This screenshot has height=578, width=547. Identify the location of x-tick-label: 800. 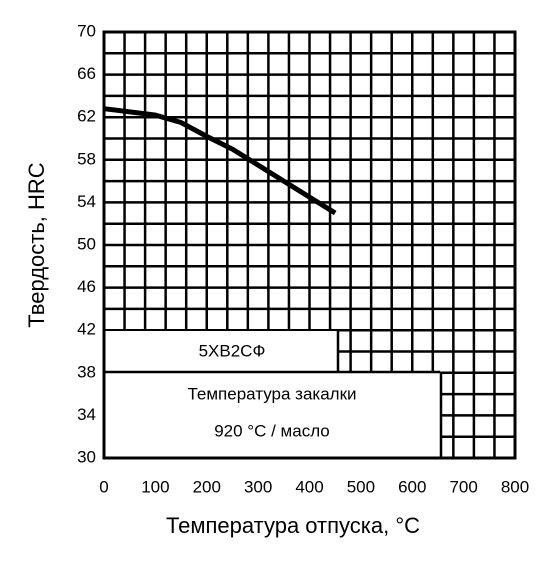
(515, 486).